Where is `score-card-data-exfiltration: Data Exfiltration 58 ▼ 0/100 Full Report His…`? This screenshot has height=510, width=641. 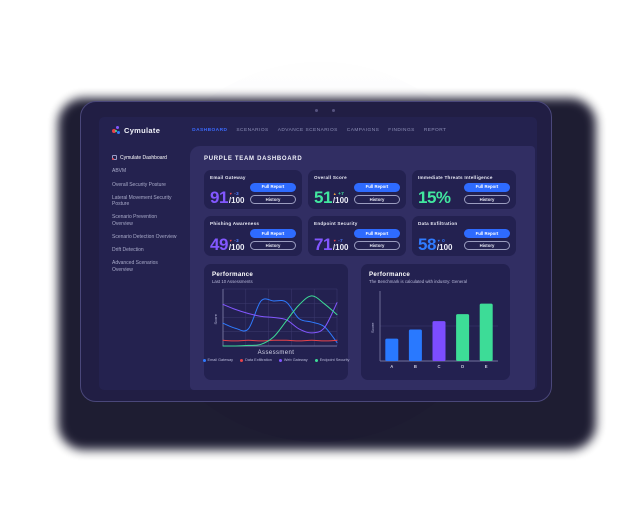 score-card-data-exfiltration: Data Exfiltration 58 ▼ 0/100 Full Report His… is located at coordinates (464, 236).